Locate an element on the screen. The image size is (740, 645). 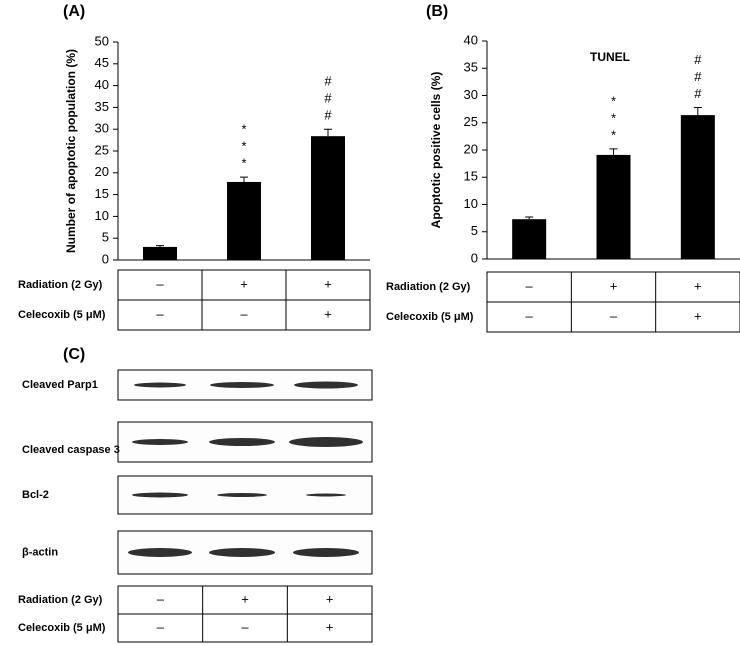
chart-title: TUNEL is located at coordinates (610, 57).